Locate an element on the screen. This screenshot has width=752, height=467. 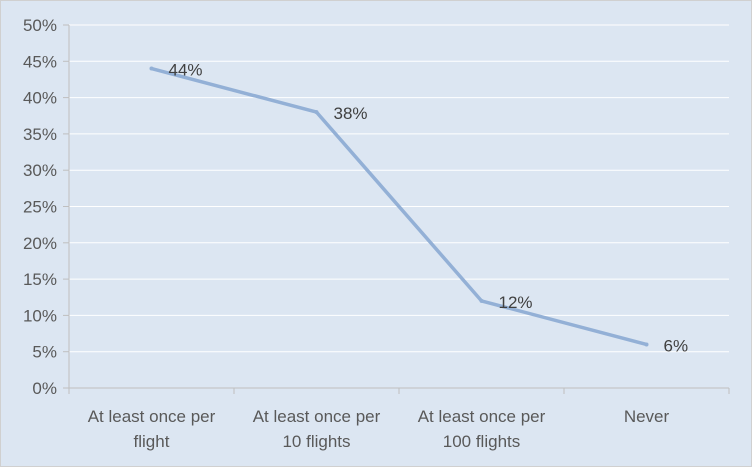
y-tick-label: 0% is located at coordinates (44, 388).